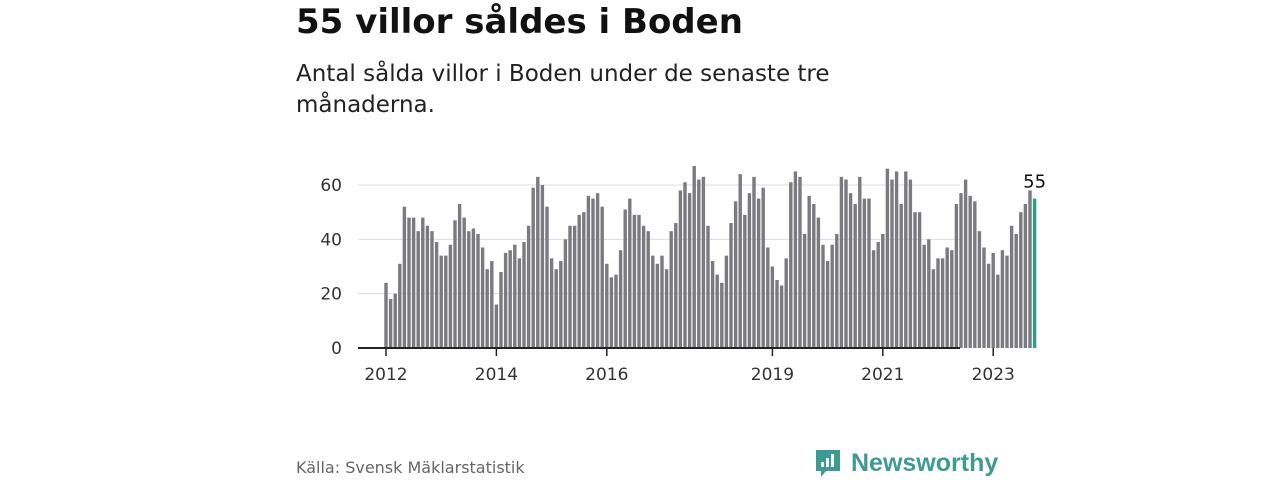  I want to click on x-tick-label: 2023, so click(993, 375).